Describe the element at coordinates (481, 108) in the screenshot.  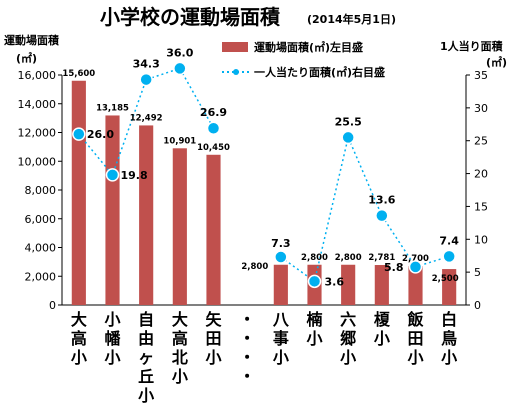
I see `right-tick-label: 30` at that location.